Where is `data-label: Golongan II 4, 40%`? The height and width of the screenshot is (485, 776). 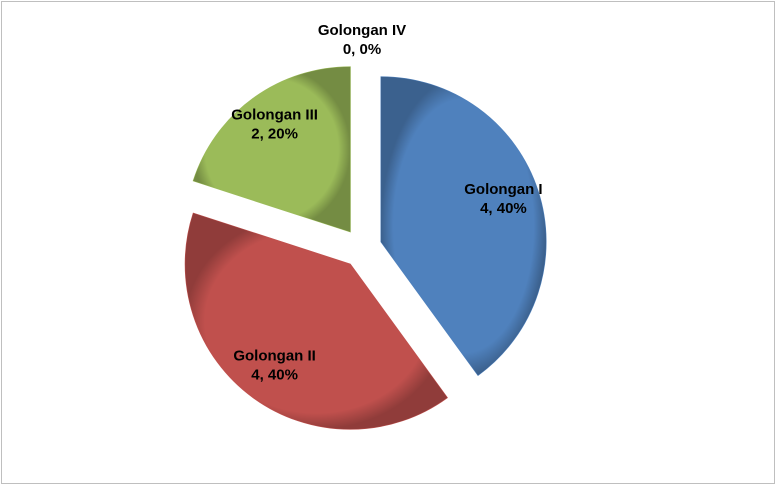
data-label: Golongan II 4, 40% is located at coordinates (274, 365).